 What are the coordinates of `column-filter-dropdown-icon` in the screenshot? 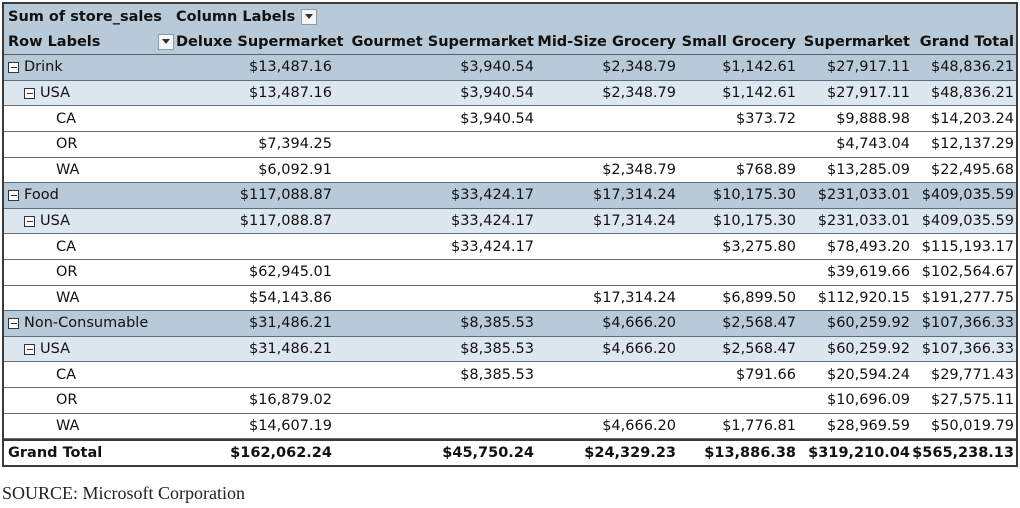 It's located at (309, 16).